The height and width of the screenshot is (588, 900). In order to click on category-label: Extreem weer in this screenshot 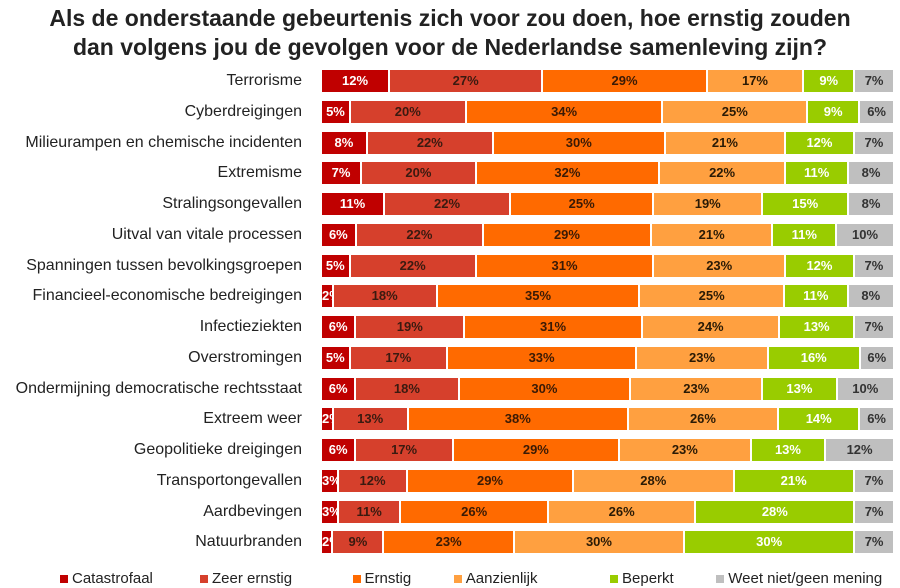, I will do `click(252, 419)`.